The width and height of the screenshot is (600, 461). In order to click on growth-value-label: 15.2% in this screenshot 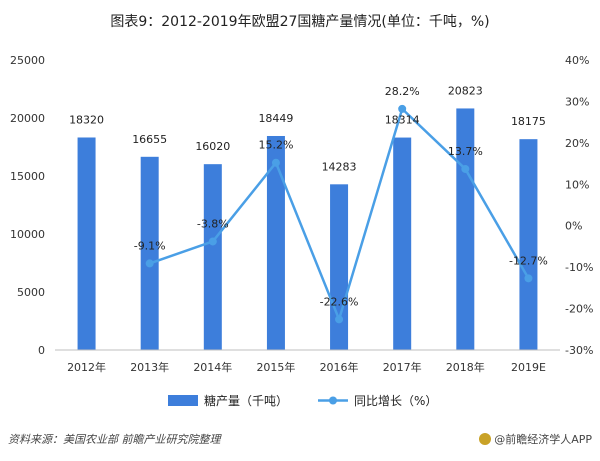, I will do `click(275, 145)`.